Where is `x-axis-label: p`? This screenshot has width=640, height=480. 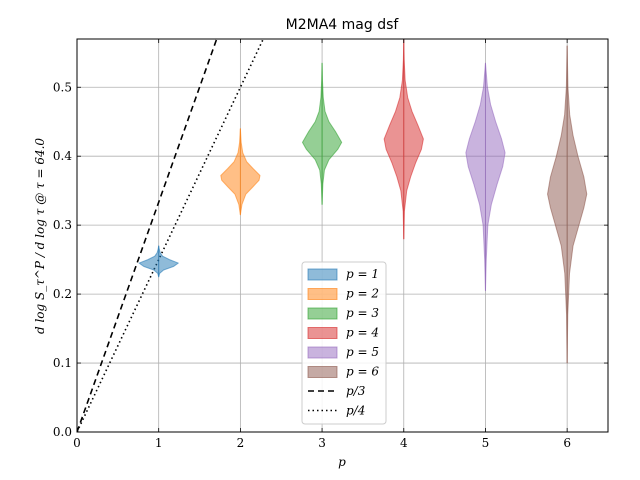
x-axis-label: p is located at coordinates (342, 462).